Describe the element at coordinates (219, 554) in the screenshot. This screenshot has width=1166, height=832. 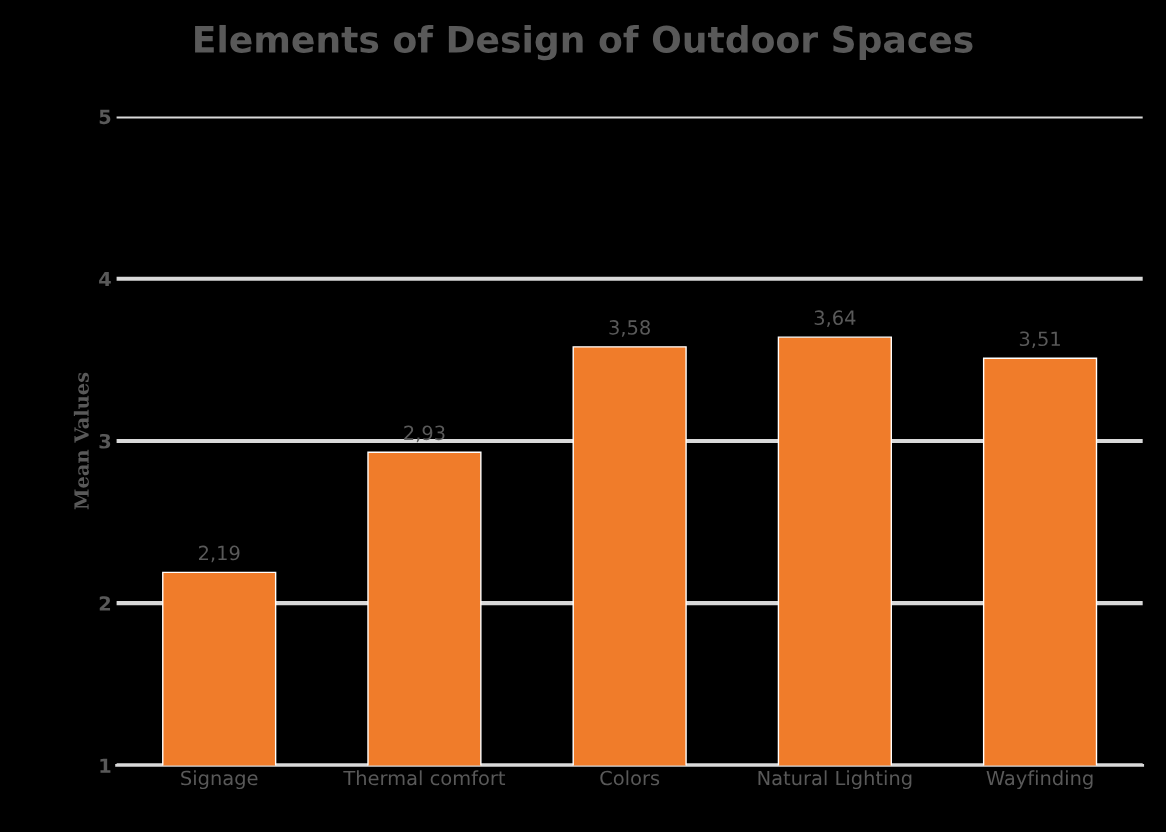
I see `data-label: 2,19` at that location.